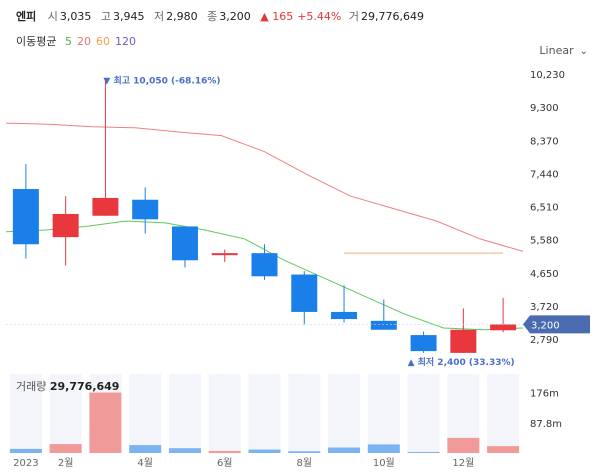  What do you see at coordinates (544, 340) in the screenshot?
I see `y-tick-label: 2,790` at bounding box center [544, 340].